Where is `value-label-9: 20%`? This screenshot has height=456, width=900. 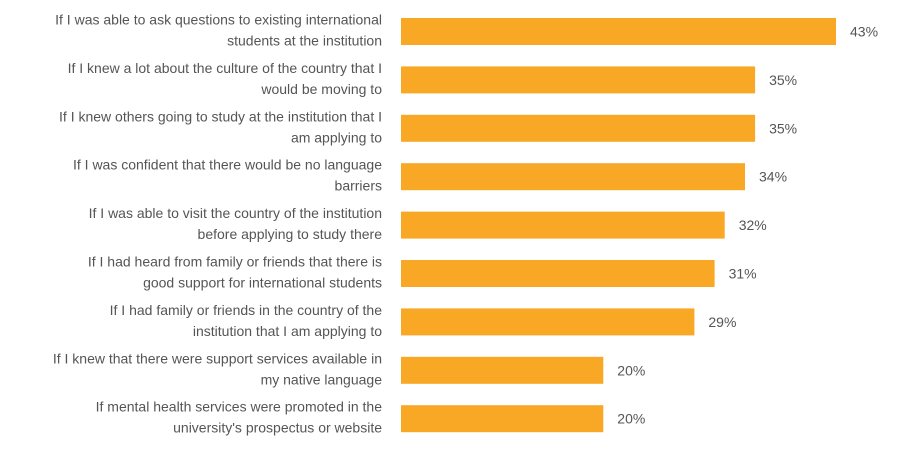 value-label-9: 20% is located at coordinates (631, 419).